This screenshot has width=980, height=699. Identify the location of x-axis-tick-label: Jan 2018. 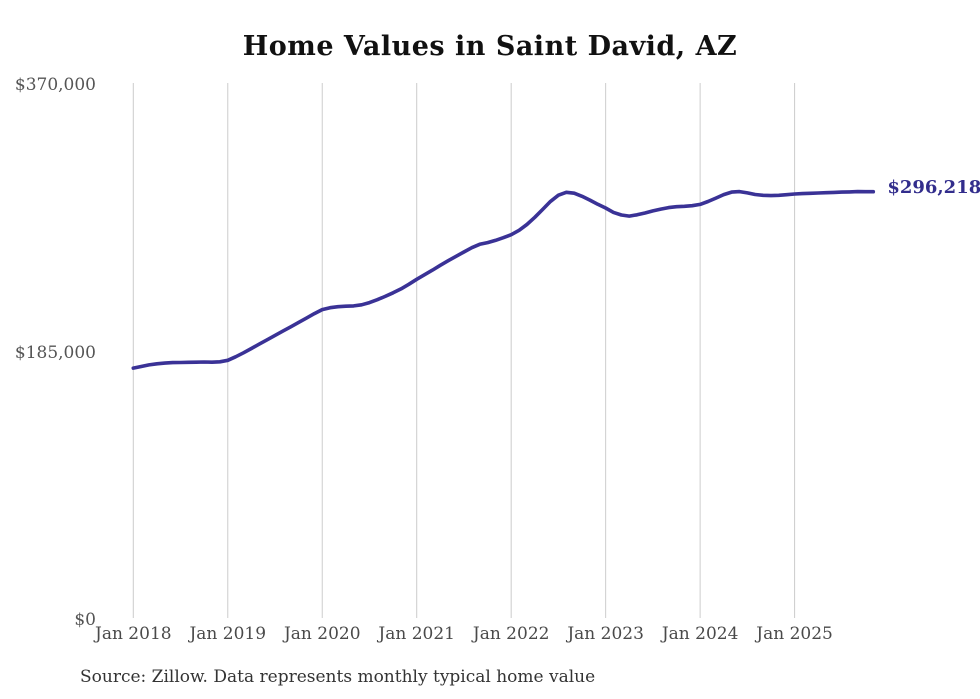
(133, 634).